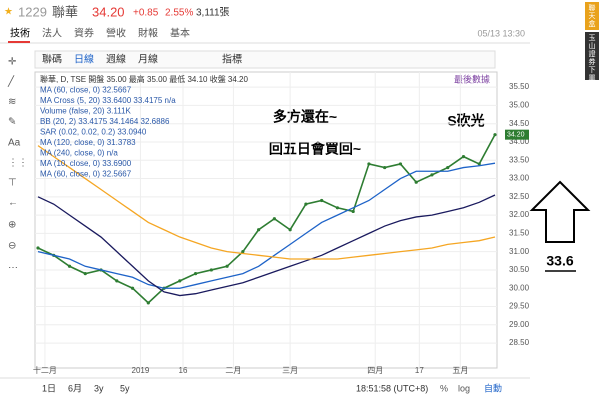 The image size is (600, 405). What do you see at coordinates (519, 86) in the screenshot?
I see `y-tick-label: 35.50` at bounding box center [519, 86].